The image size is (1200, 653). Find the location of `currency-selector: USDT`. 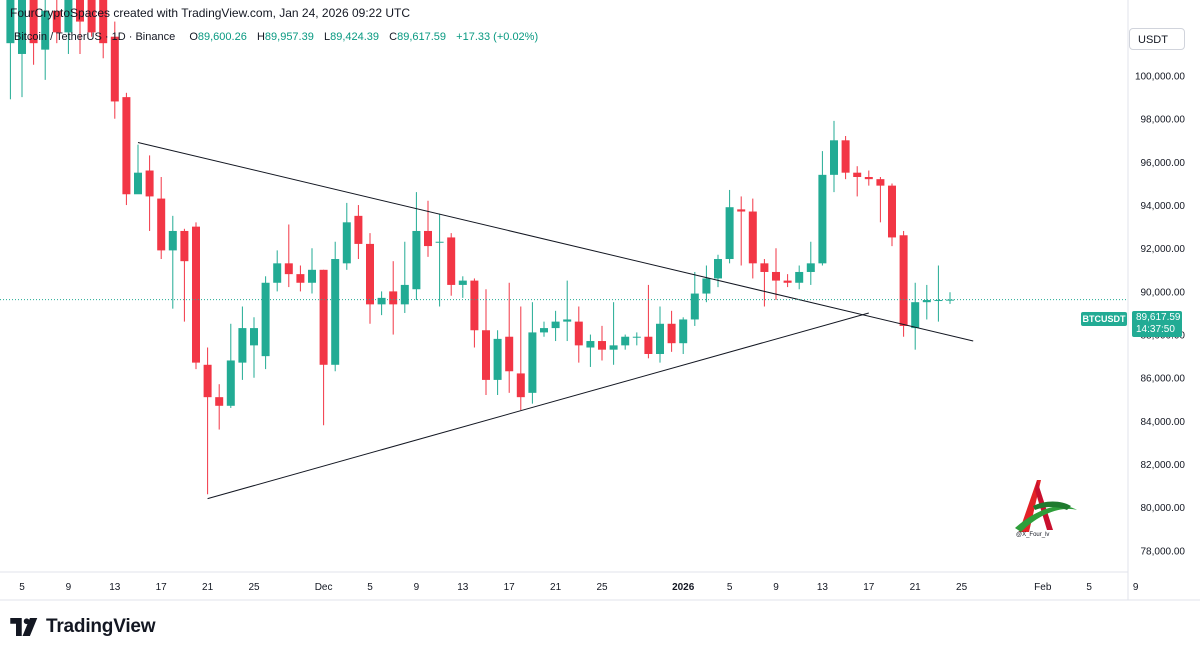

currency-selector: USDT is located at coordinates (1157, 39).